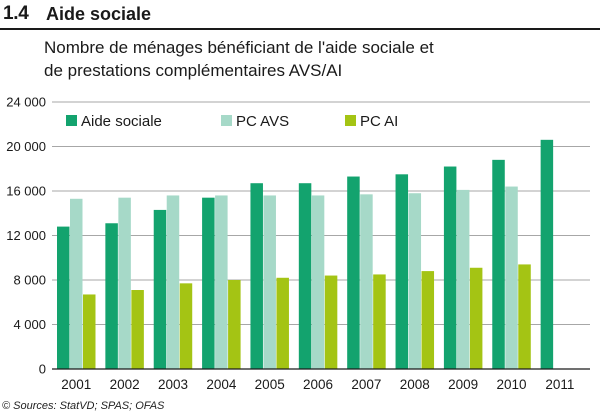  Describe the element at coordinates (26, 102) in the screenshot. I see `y-tick-label: 24 000` at that location.